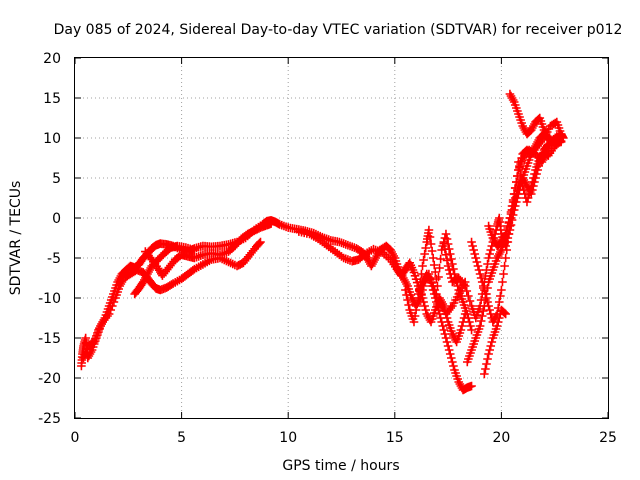 The image size is (640, 480). Describe the element at coordinates (49, 339) in the screenshot. I see `y-tick-label: -15` at that location.